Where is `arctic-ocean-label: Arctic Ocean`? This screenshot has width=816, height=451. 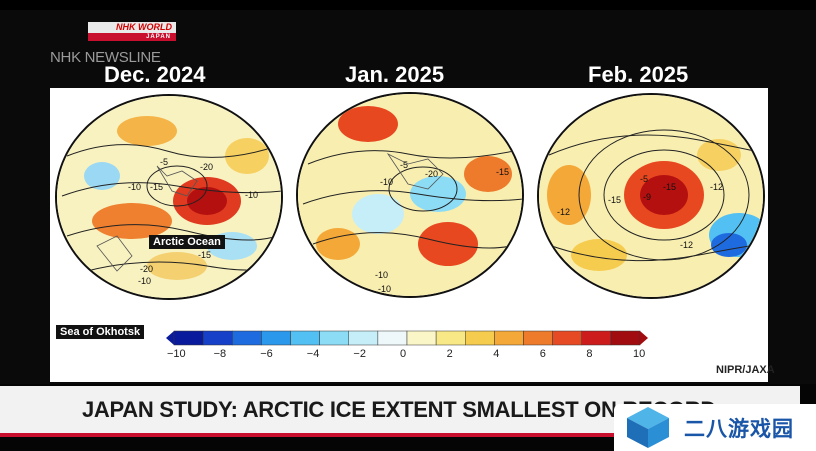 arctic-ocean-label: Arctic Ocean is located at coordinates (187, 242).